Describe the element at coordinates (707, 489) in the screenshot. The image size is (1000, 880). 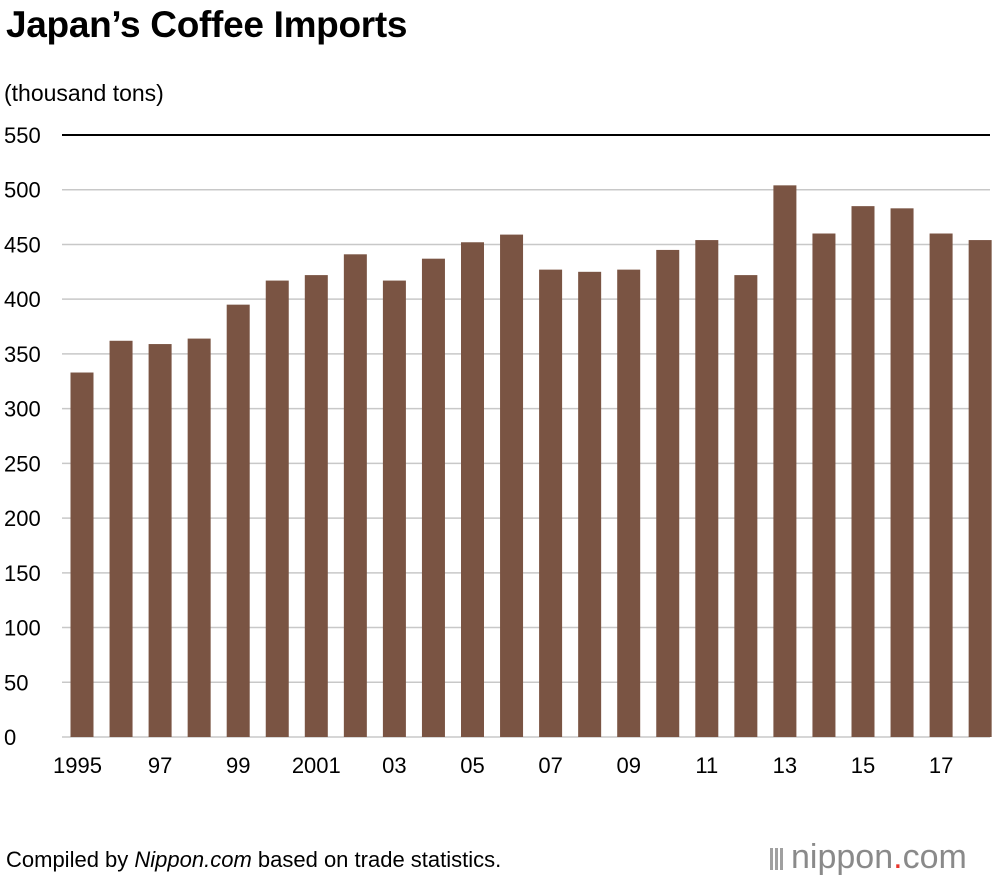
I see `bar-2011` at that location.